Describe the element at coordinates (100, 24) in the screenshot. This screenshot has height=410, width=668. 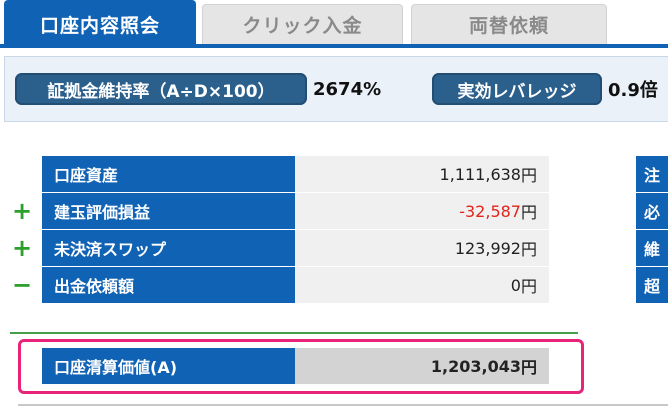
I see `tab-account-inquiry: 口座内容照会` at that location.